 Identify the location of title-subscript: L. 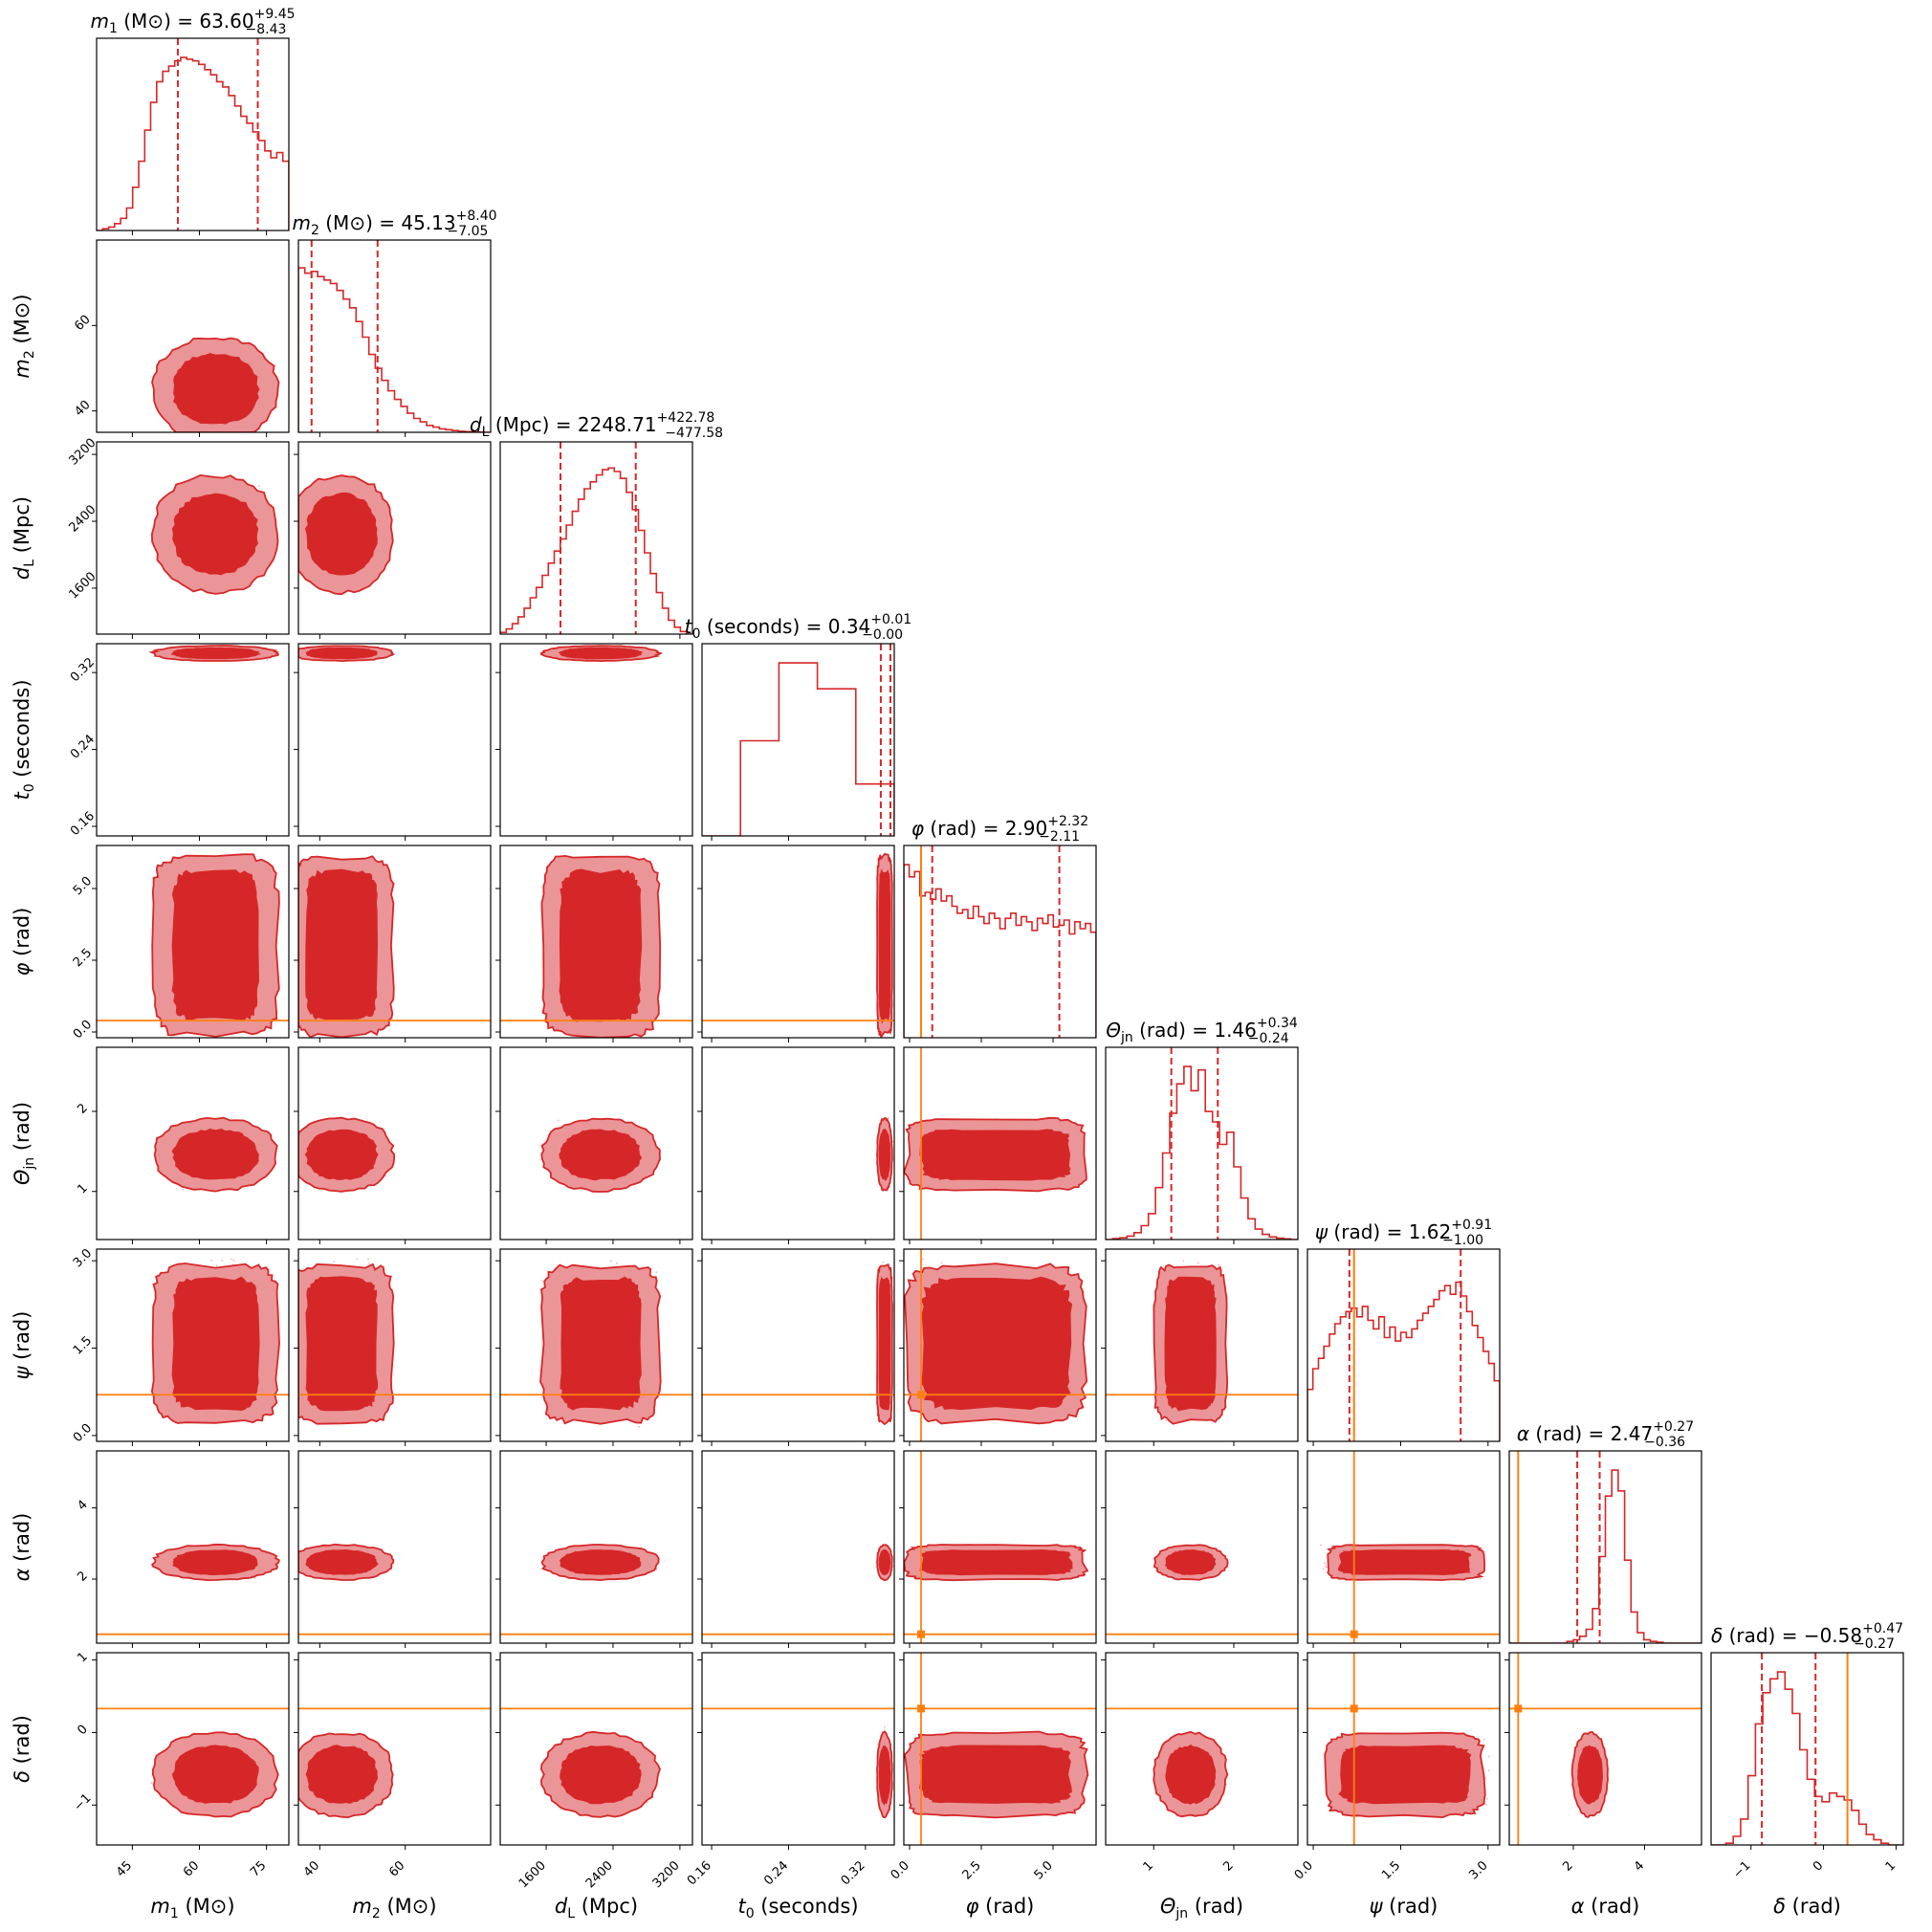
(486, 432).